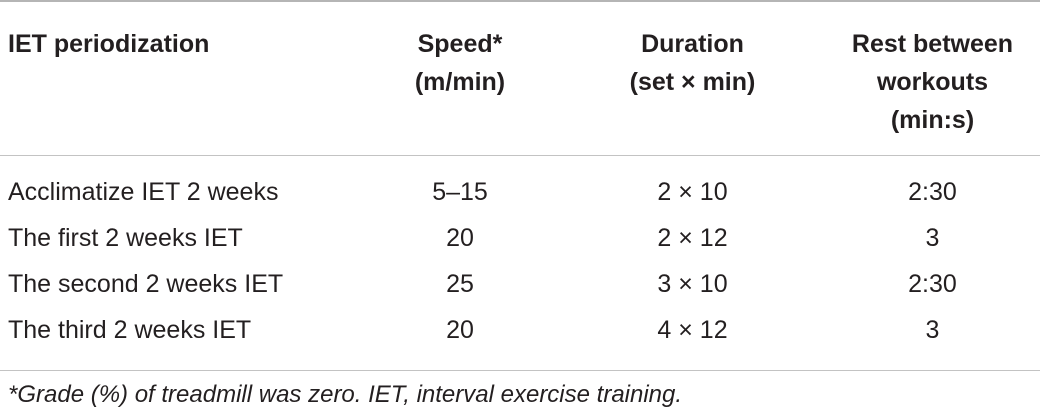 This screenshot has width=1040, height=417. I want to click on bottom-rule, so click(520, 370).